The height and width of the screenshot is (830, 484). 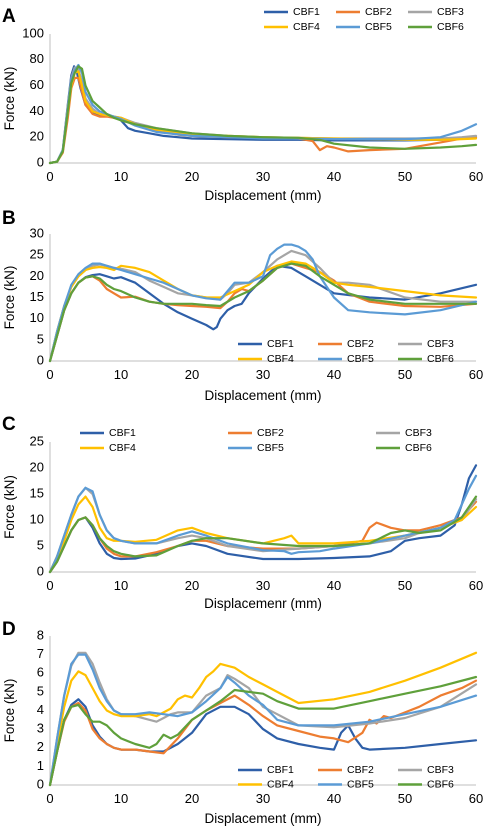 What do you see at coordinates (40, 653) in the screenshot?
I see `y-tick-label: 7` at bounding box center [40, 653].